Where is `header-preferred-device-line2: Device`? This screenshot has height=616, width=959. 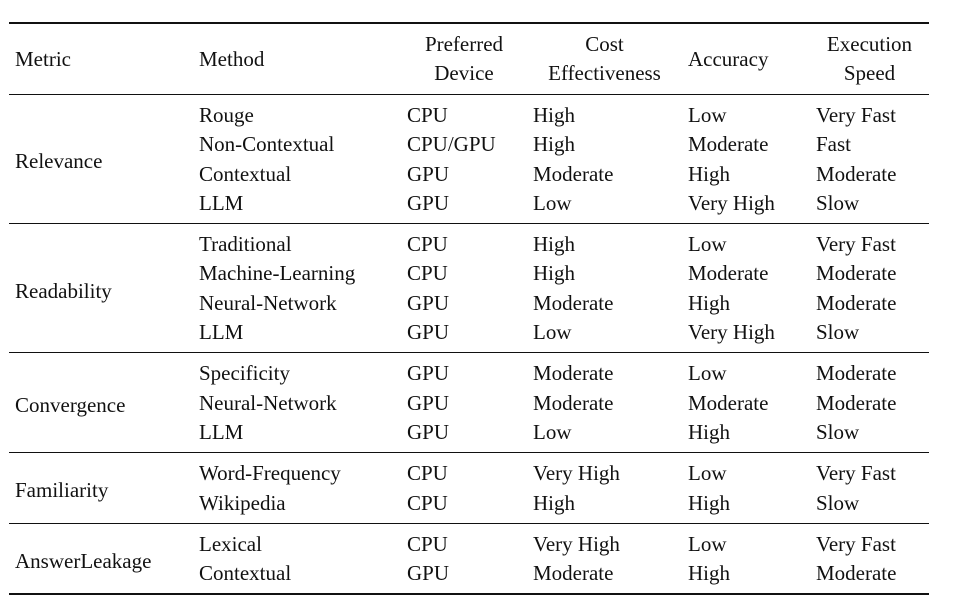 header-preferred-device-line2: Device is located at coordinates (464, 73).